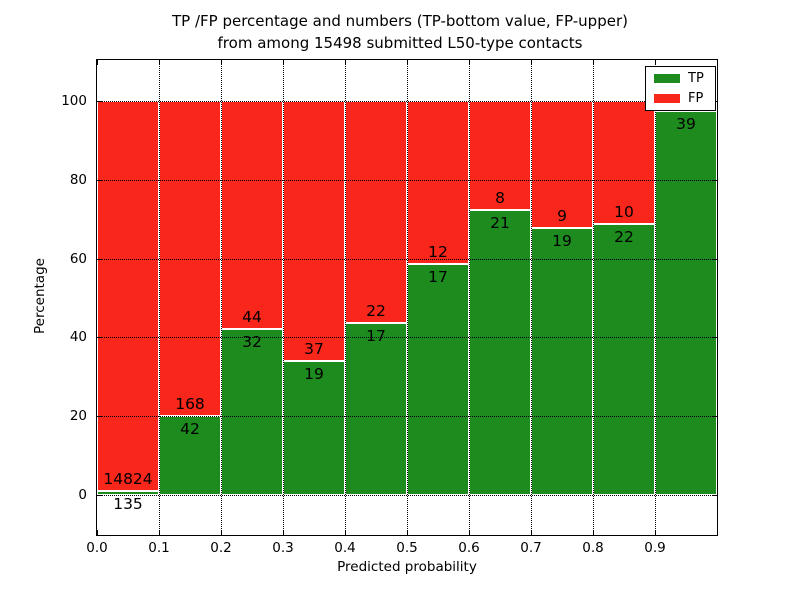  I want to click on x-tick-label: 0.7, so click(531, 548).